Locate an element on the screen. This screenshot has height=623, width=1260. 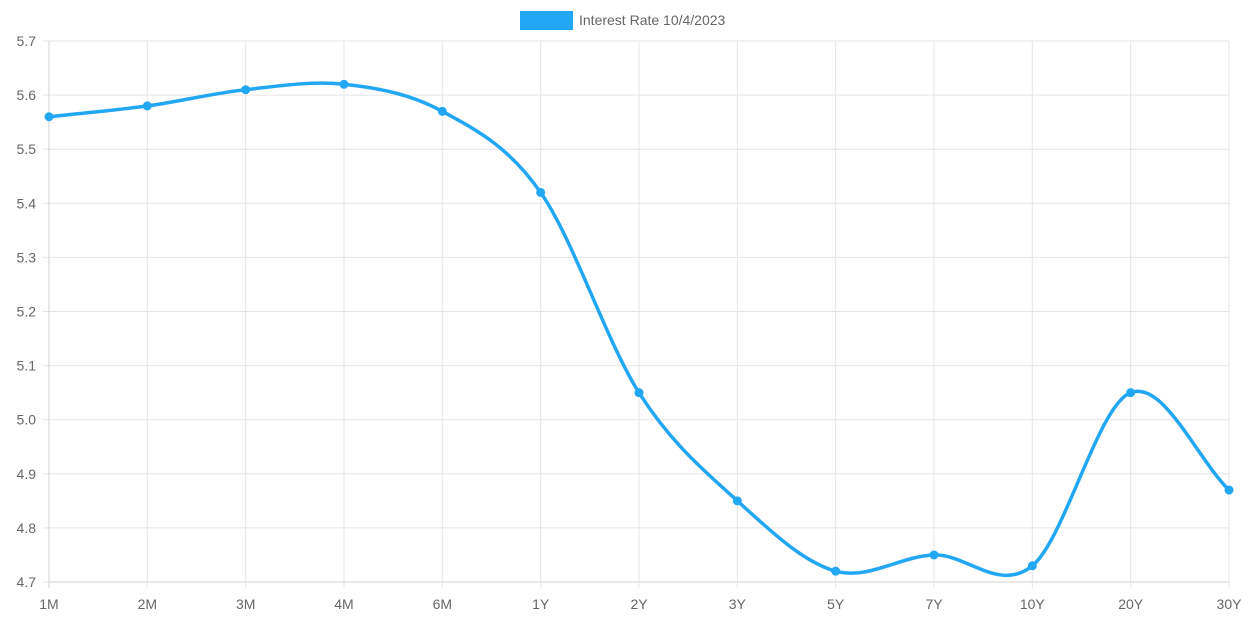
y-tick-label: 5.0 is located at coordinates (27, 420).